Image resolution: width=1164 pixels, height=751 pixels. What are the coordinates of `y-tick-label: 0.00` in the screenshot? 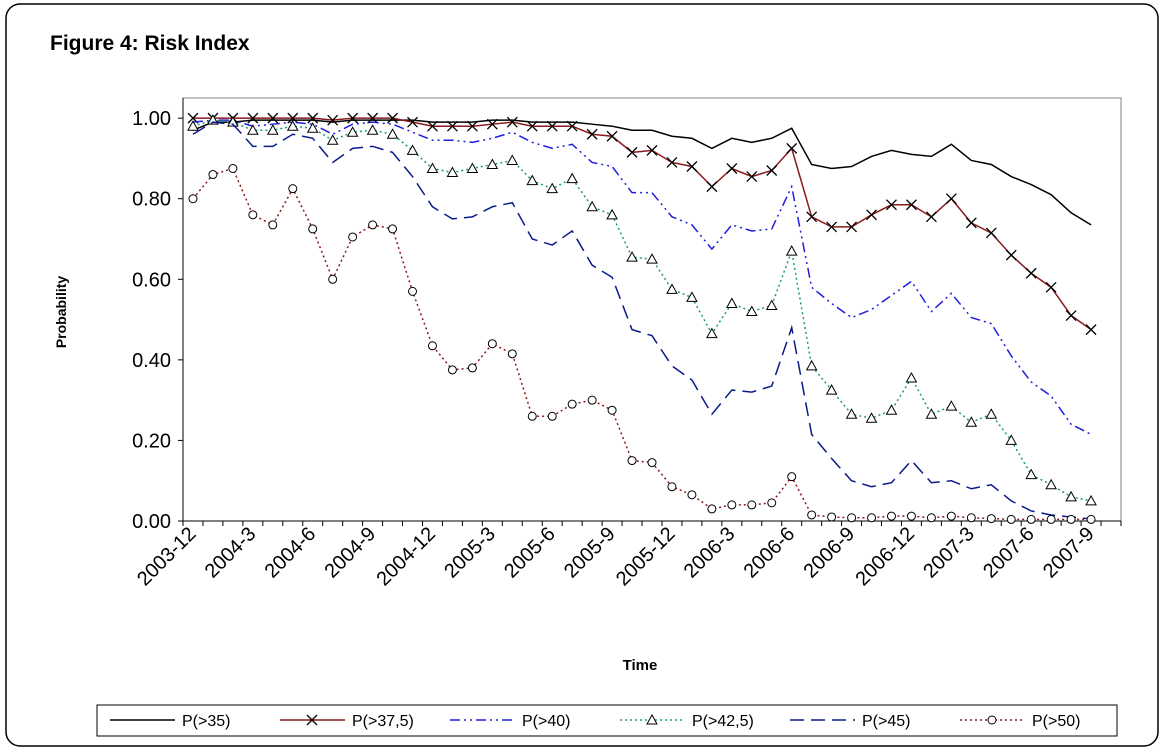 It's located at (151, 522).